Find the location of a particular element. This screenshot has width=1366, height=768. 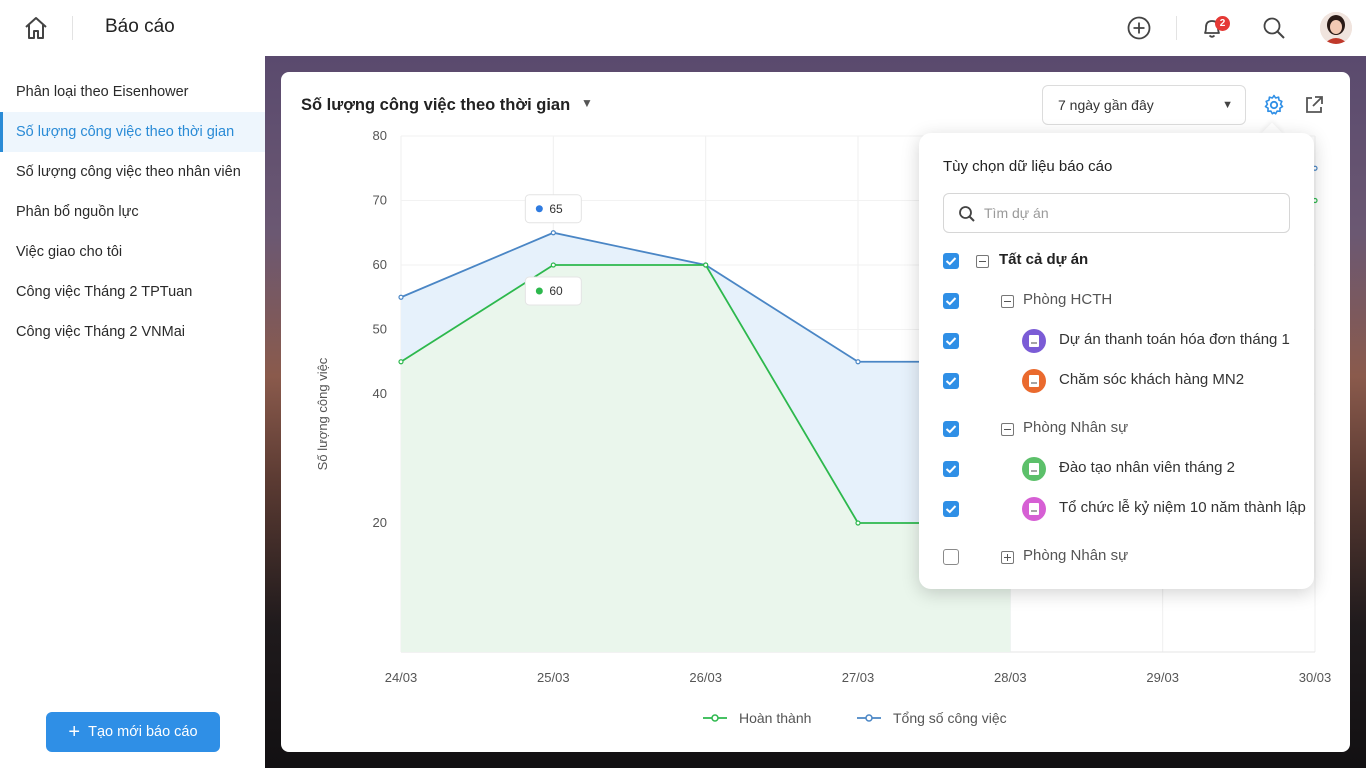

x-tick-label: 29/03 is located at coordinates (1162, 677).